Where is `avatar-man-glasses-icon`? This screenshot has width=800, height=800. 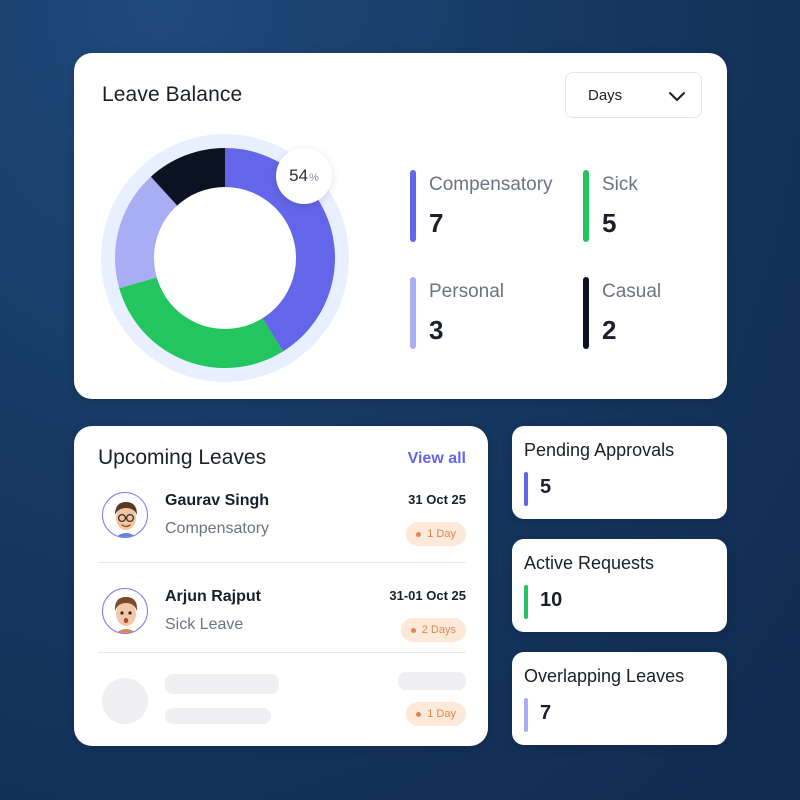
avatar-man-glasses-icon is located at coordinates (126, 519).